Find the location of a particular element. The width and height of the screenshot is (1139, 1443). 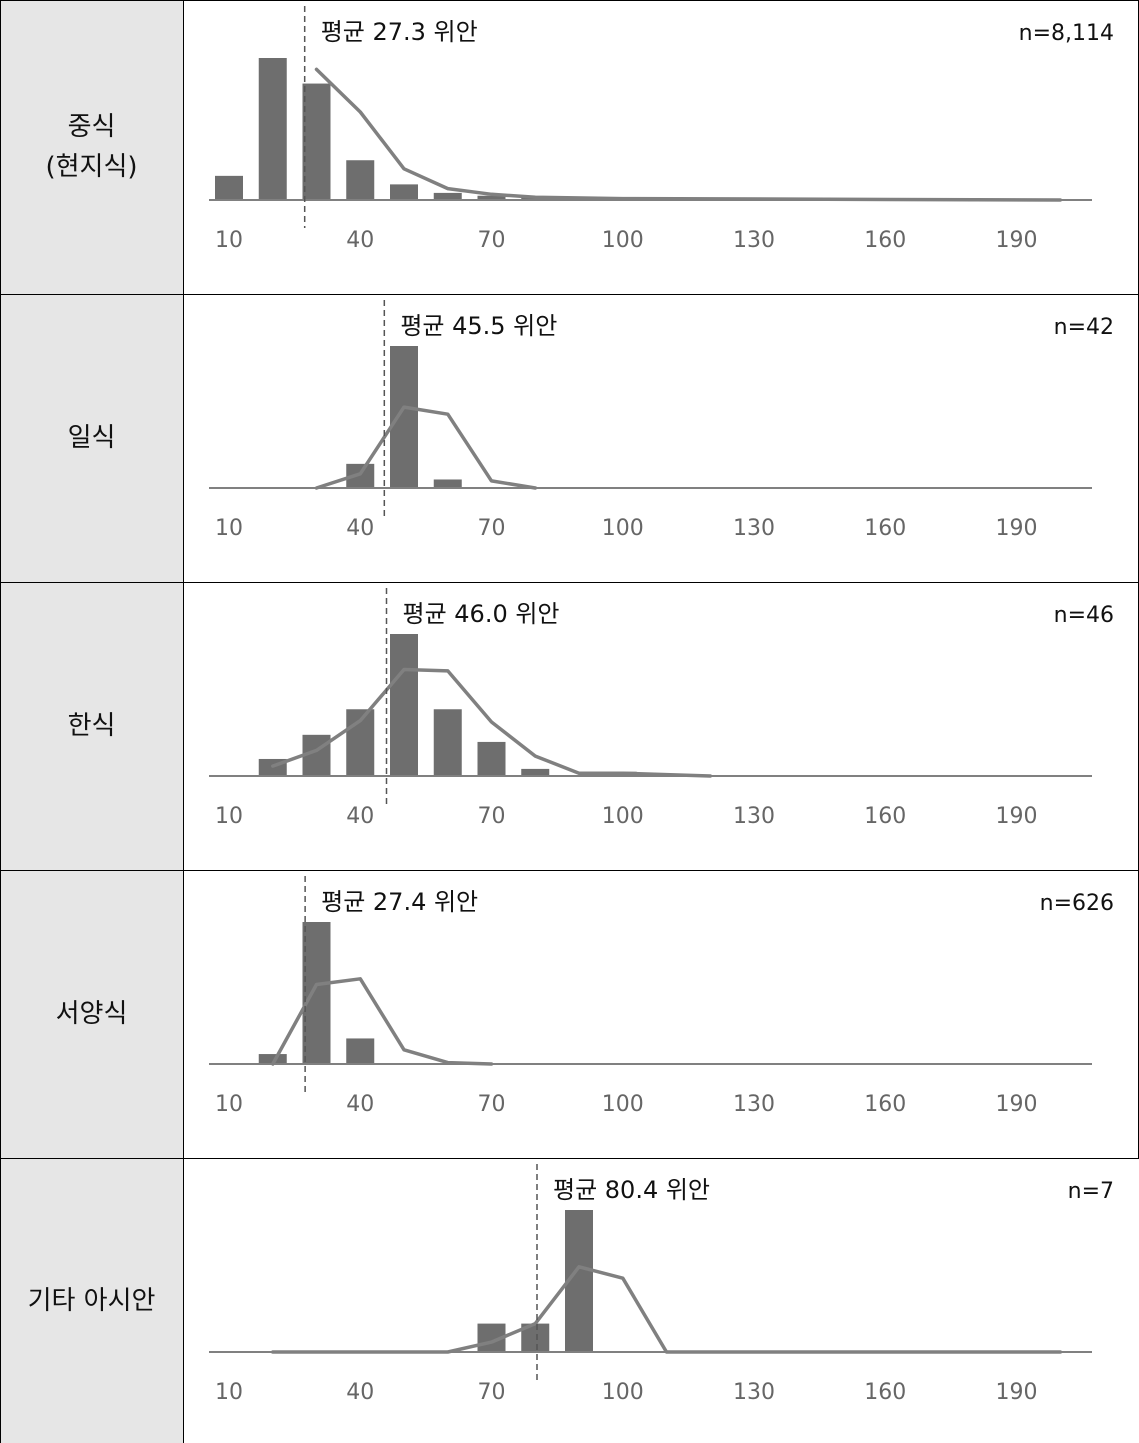

category-label-cell: 일식 is located at coordinates (91, 438).